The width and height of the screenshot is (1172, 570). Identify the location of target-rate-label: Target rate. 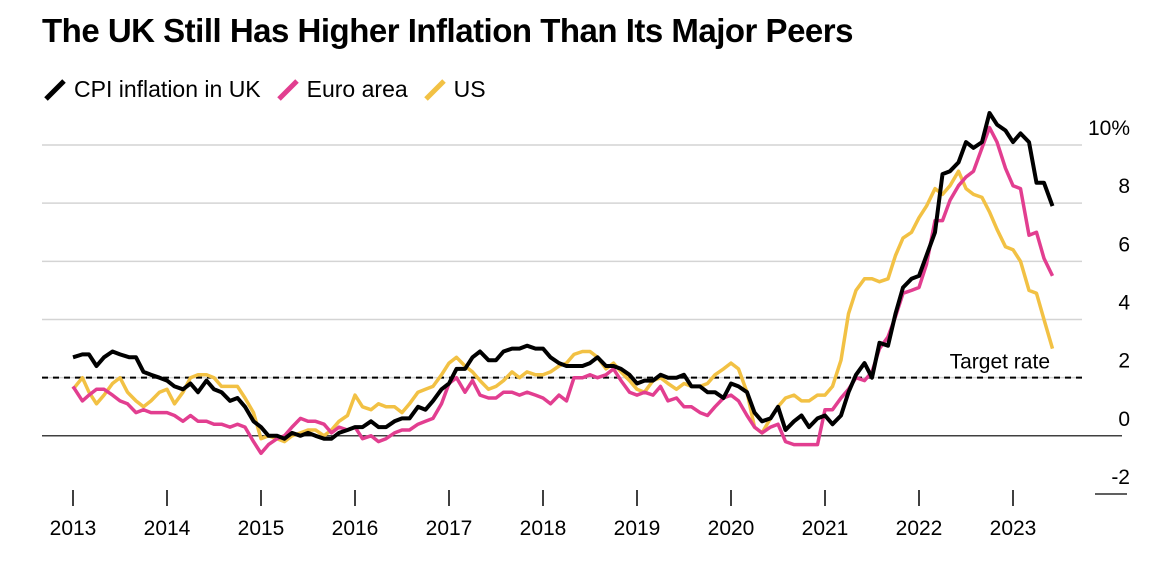
(1000, 362).